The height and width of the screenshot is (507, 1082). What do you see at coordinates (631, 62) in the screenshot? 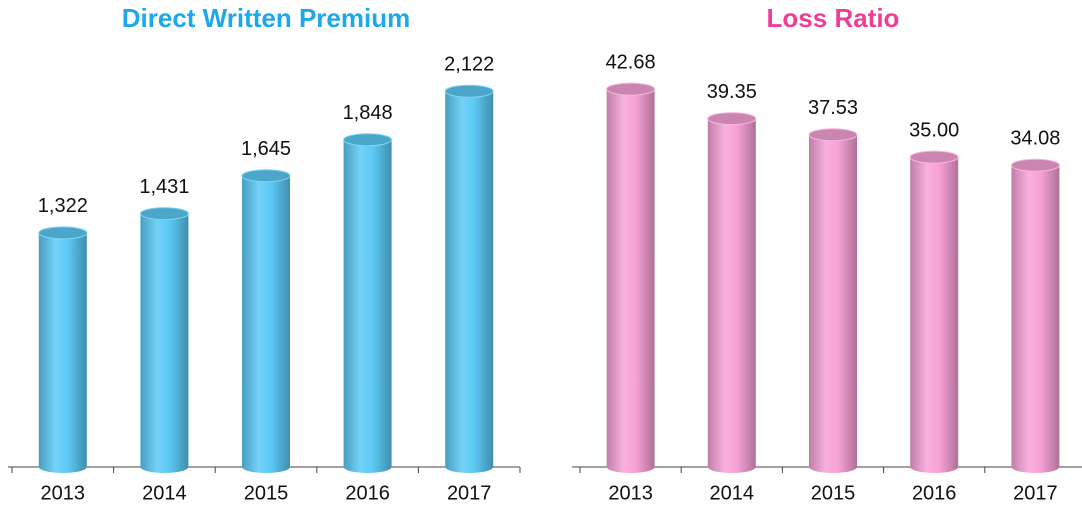
I see `value-label: 42.68` at bounding box center [631, 62].